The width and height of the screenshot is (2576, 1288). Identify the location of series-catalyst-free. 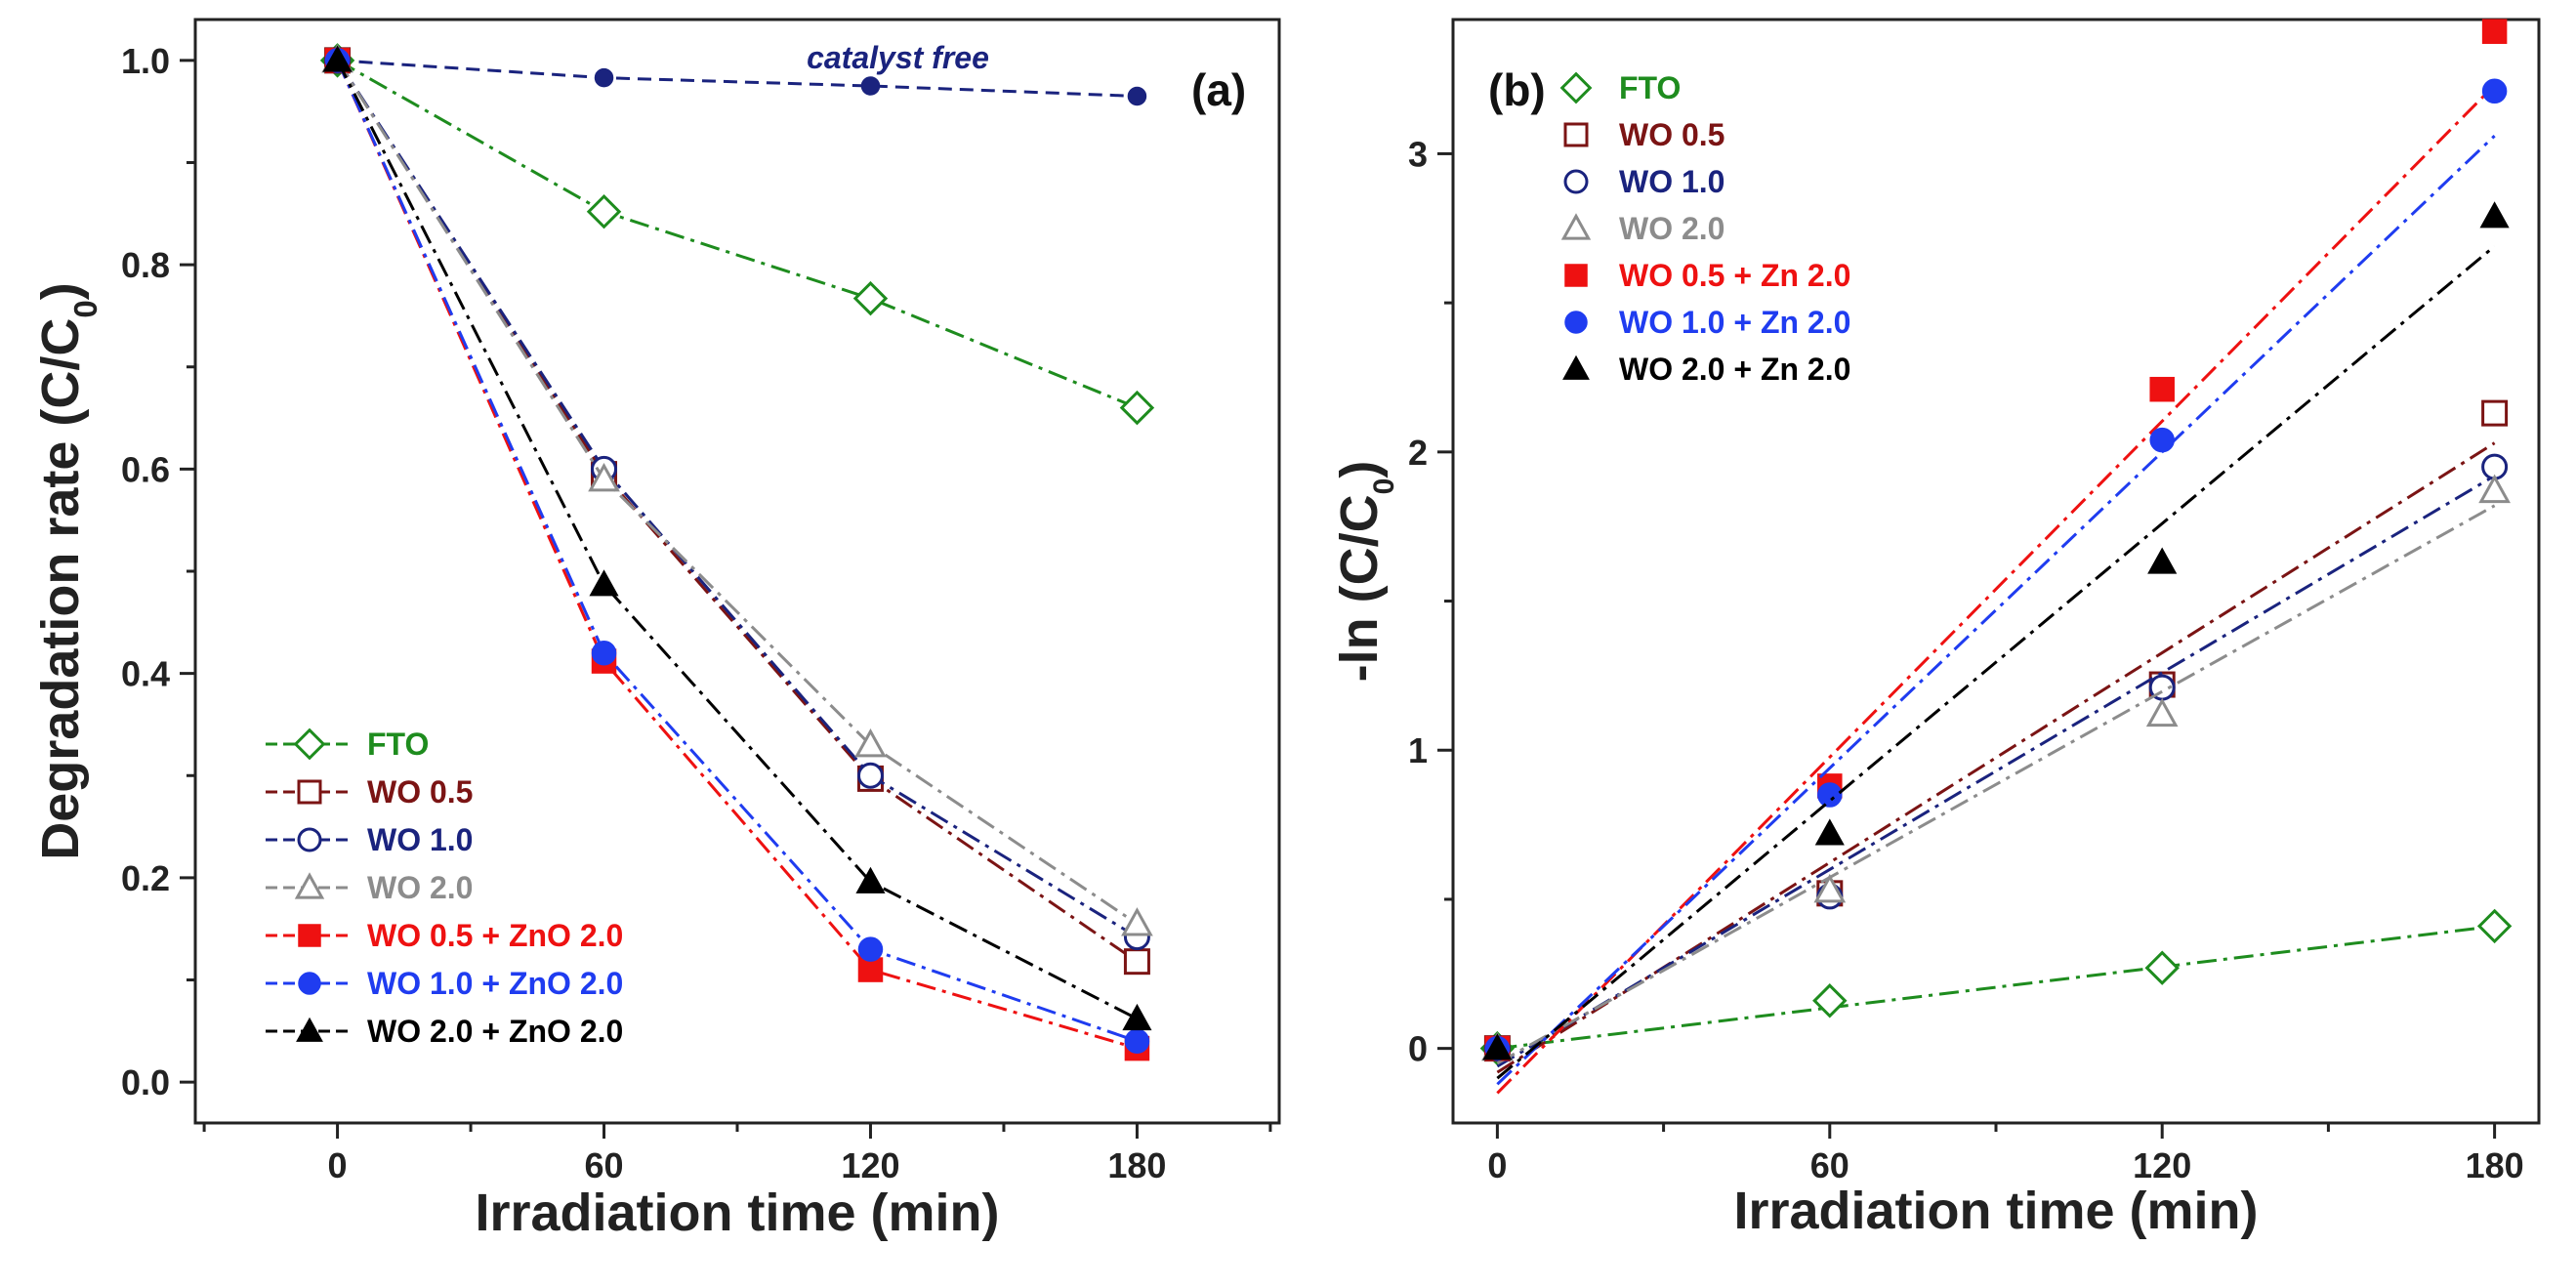
(737, 78).